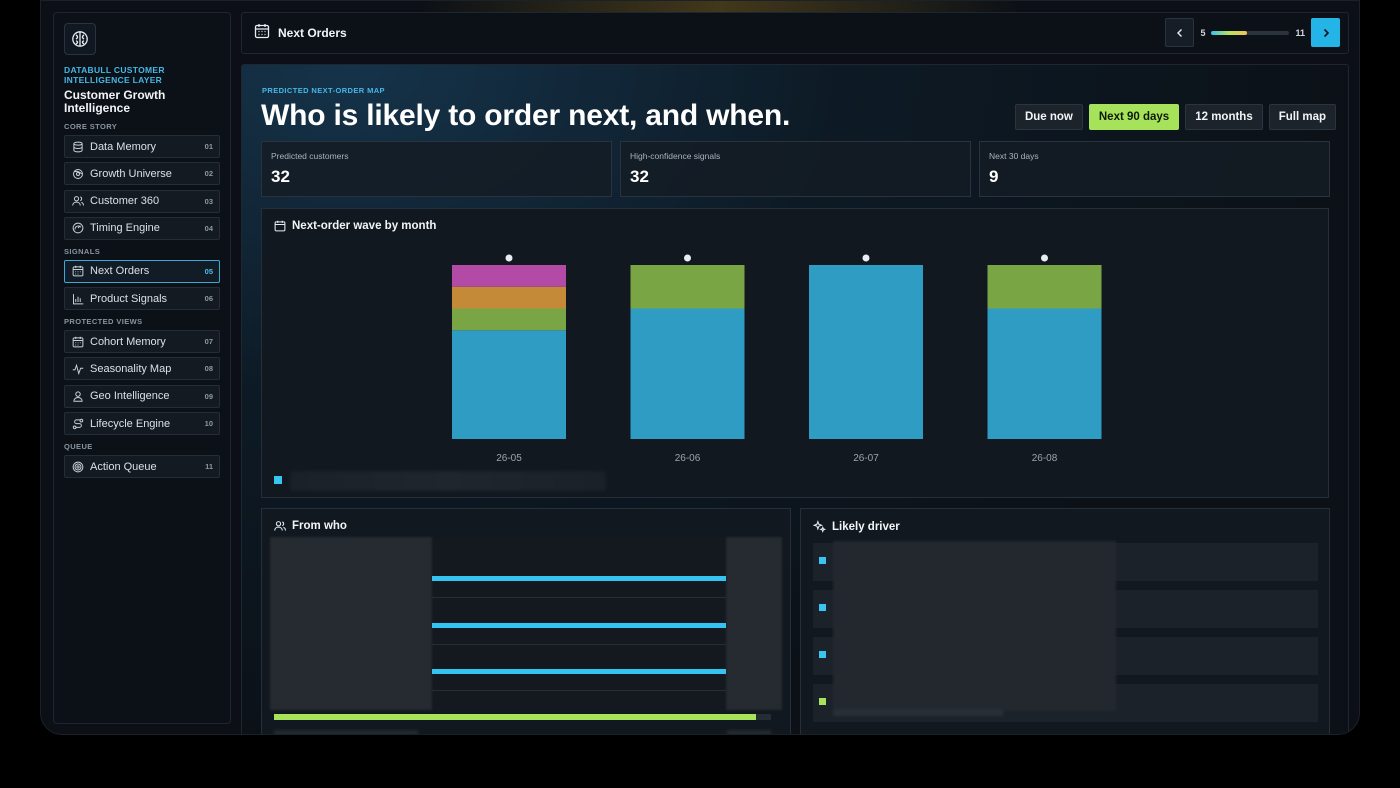  Describe the element at coordinates (918, 712) in the screenshot. I see `driver-redacted-caption` at that location.